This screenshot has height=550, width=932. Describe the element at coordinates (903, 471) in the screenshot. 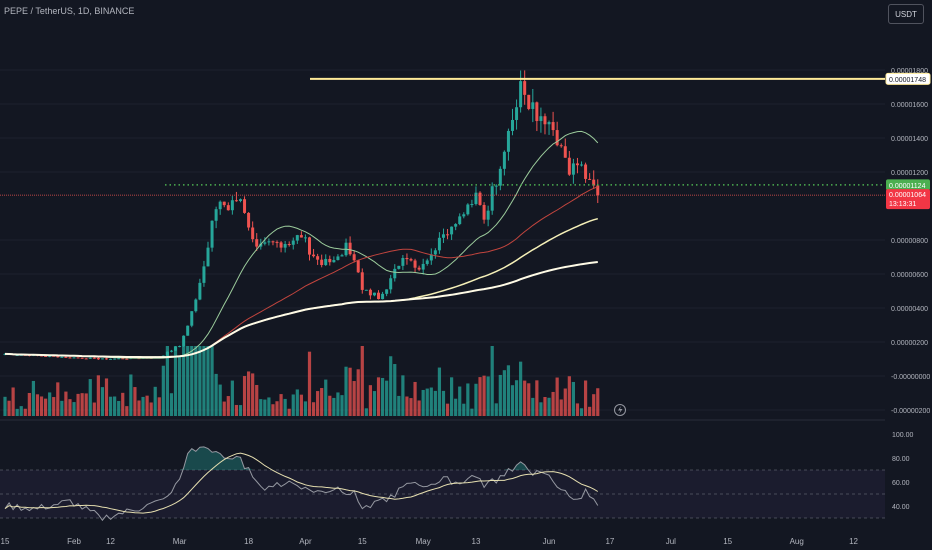

I see `rsi-axis: 100.00 80.00 60.00 40.00` at that location.